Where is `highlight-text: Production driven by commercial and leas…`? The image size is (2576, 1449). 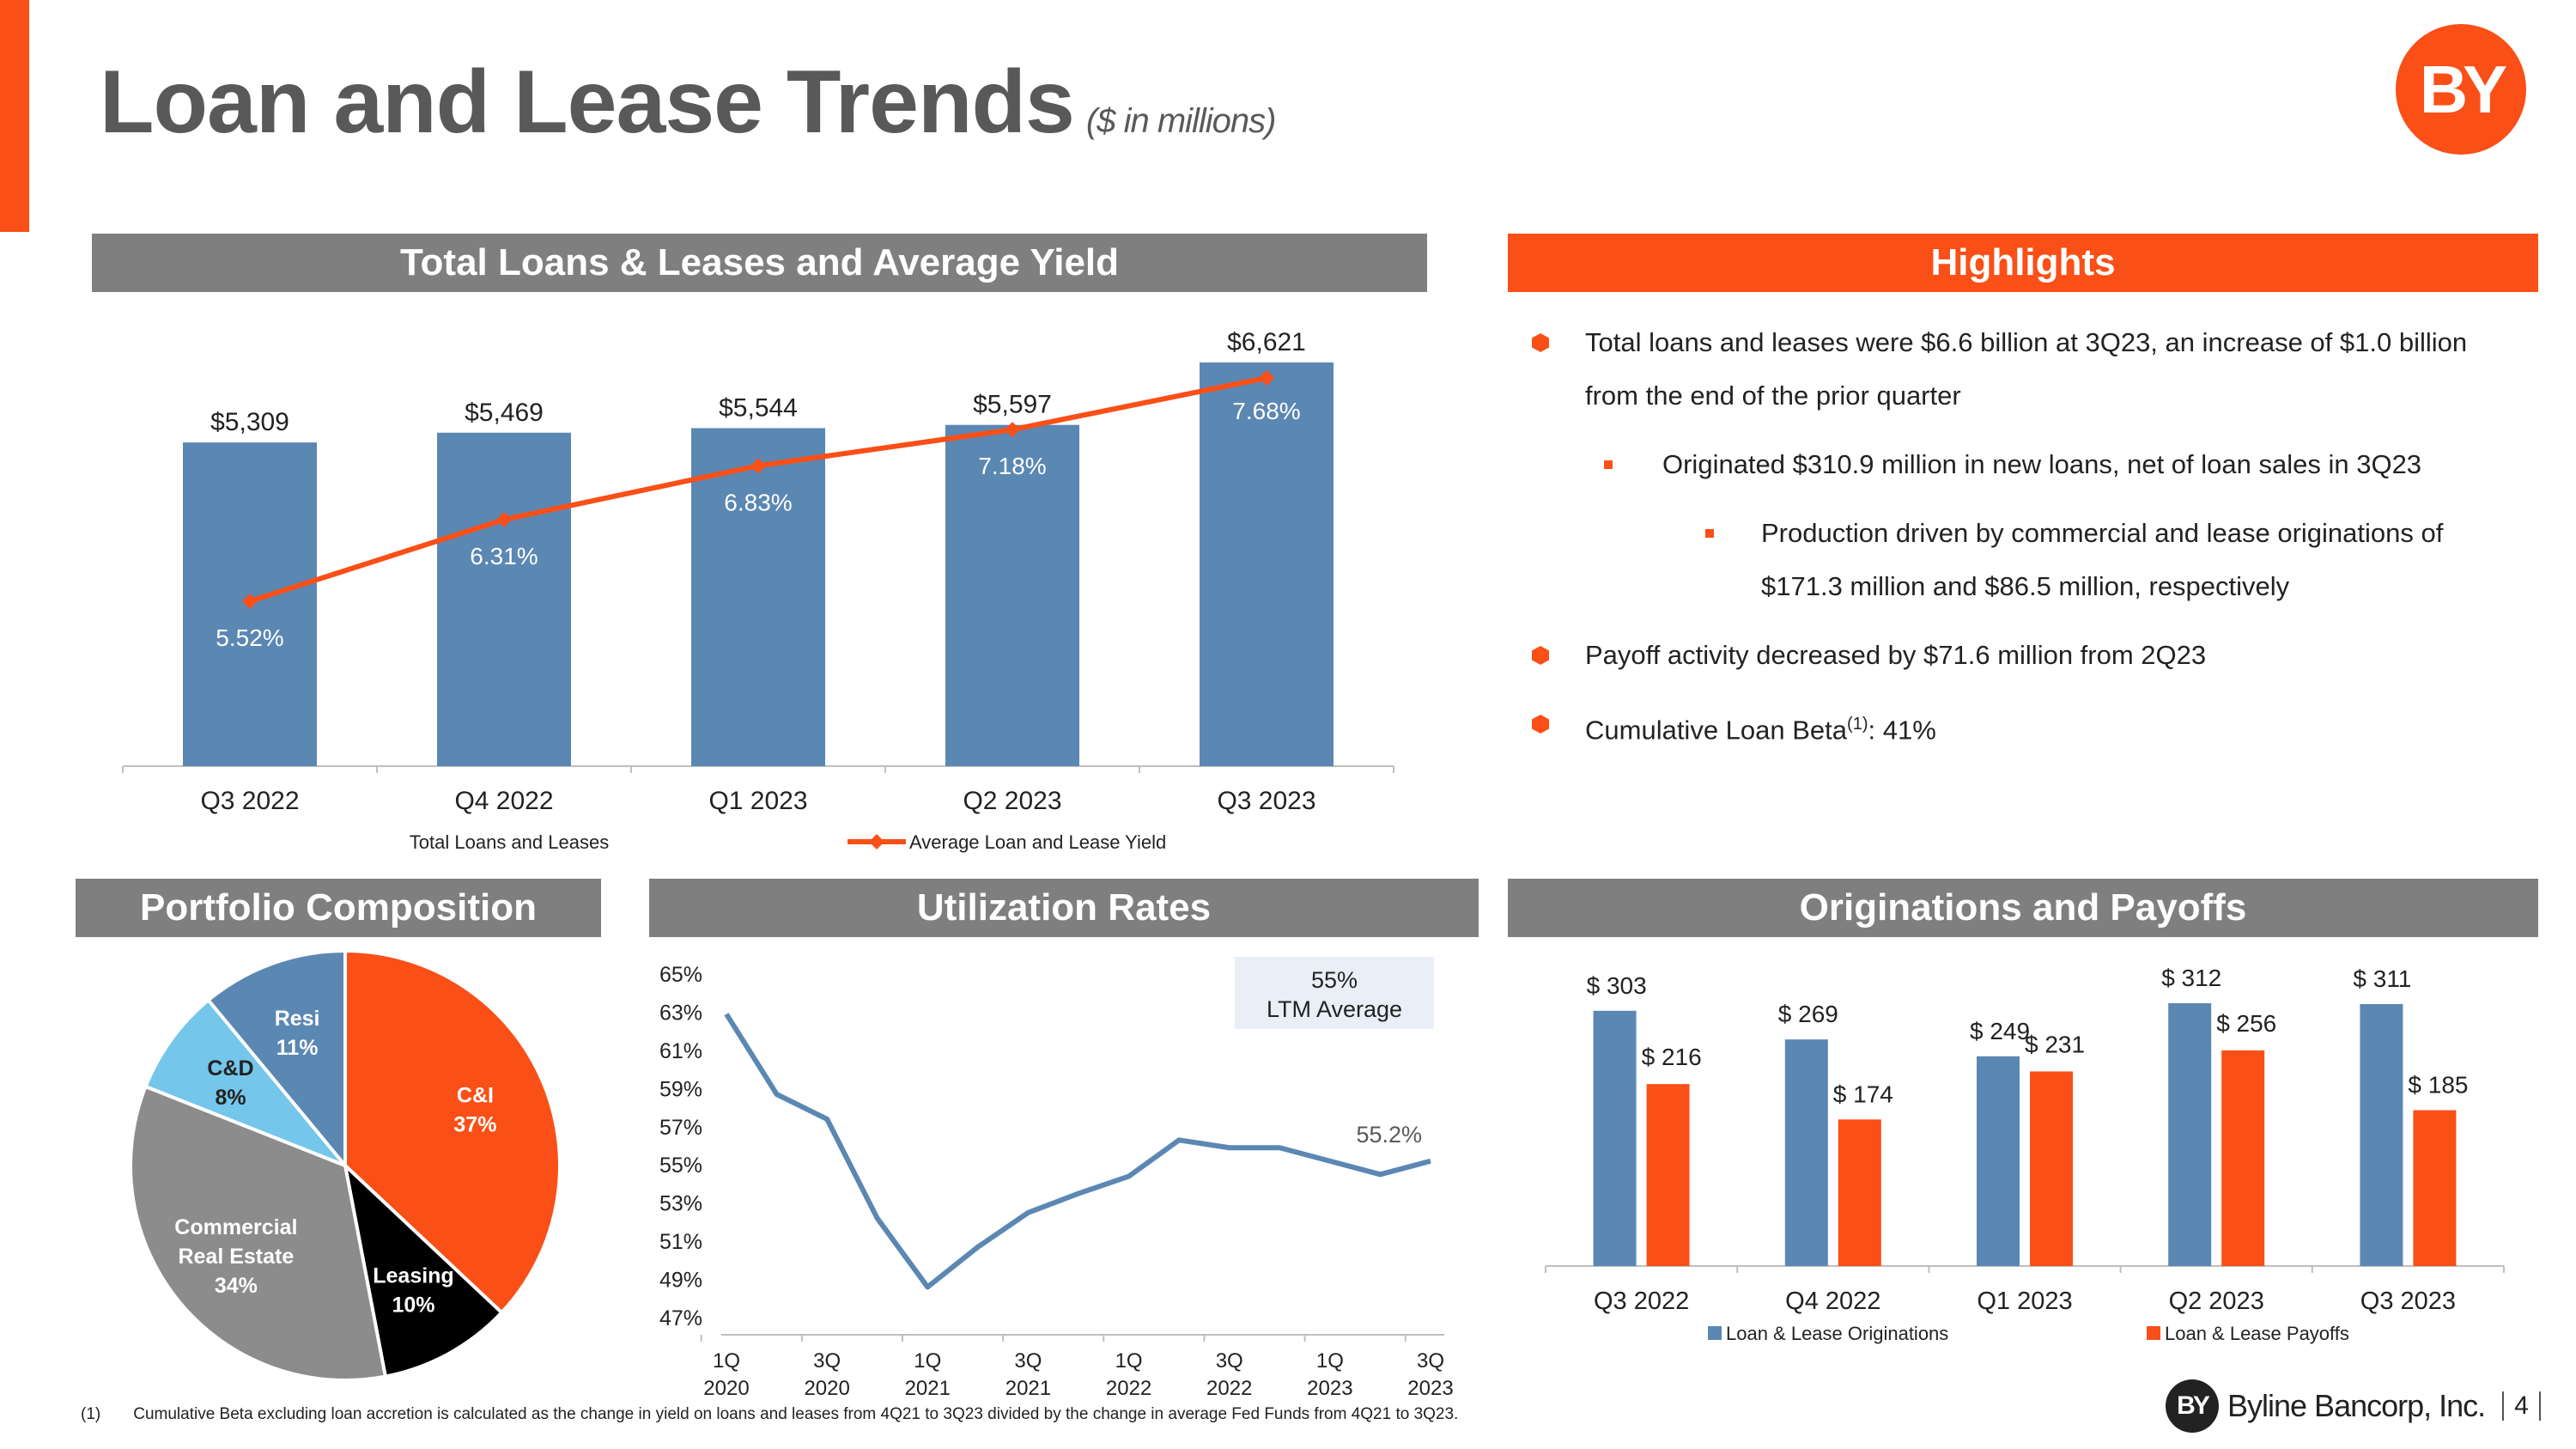 highlight-text: Production driven by commercial and leas… is located at coordinates (2102, 533).